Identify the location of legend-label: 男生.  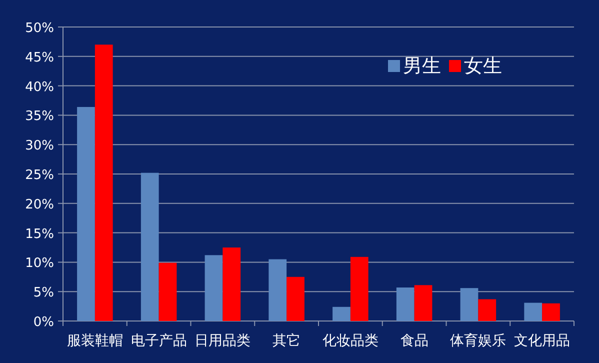
(422, 66).